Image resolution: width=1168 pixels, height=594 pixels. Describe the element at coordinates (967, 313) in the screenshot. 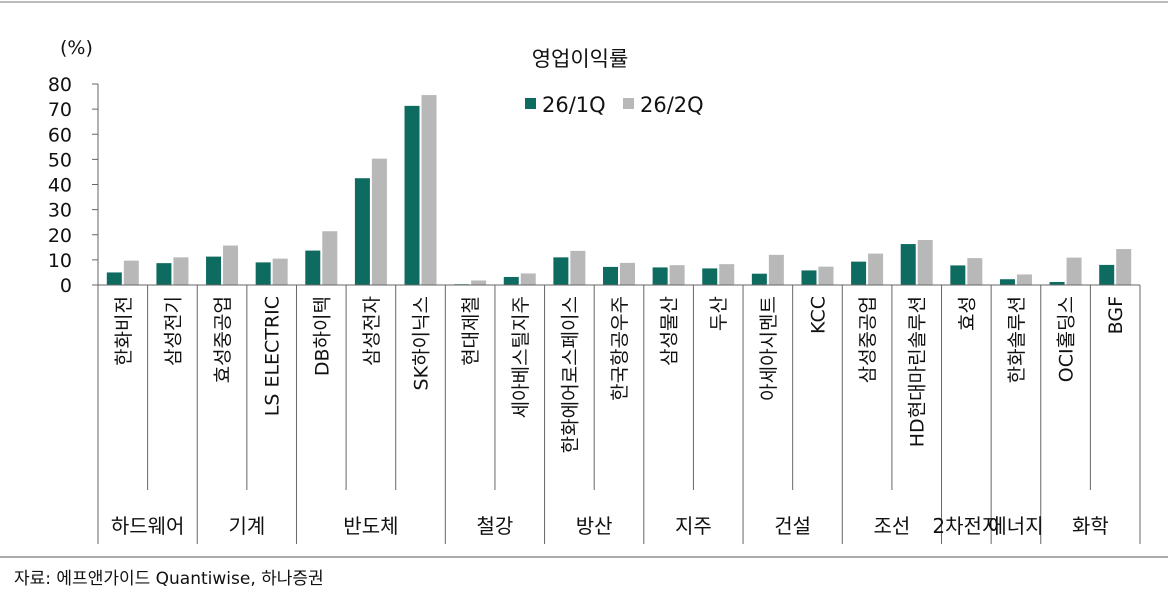

I see `category-label: 효성` at that location.